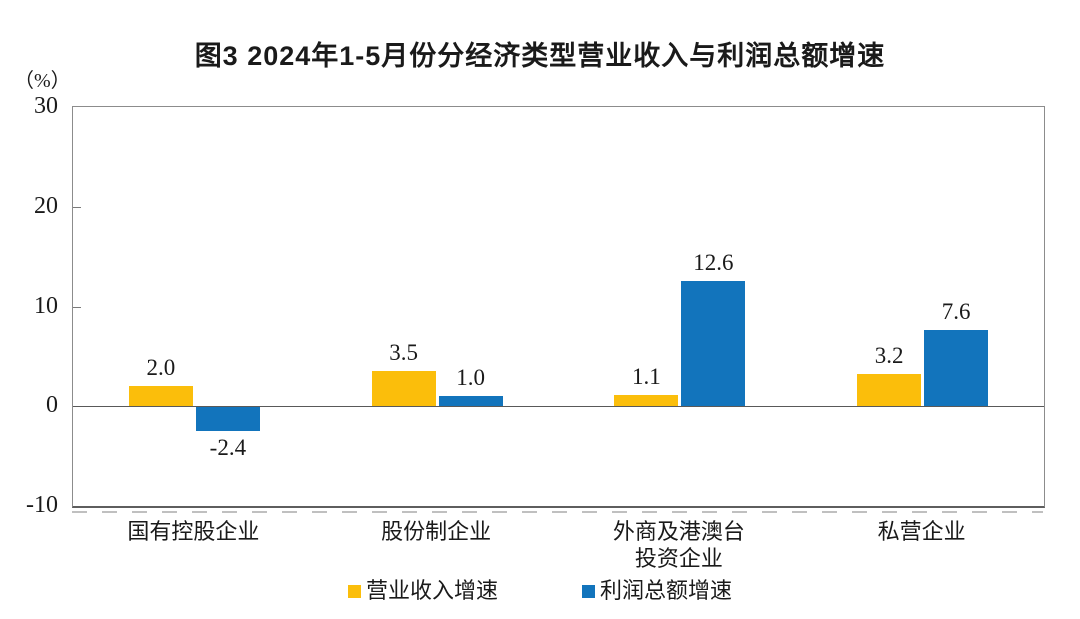 The height and width of the screenshot is (619, 1080). What do you see at coordinates (161, 368) in the screenshot?
I see `bar-value-label: 2.0` at bounding box center [161, 368].